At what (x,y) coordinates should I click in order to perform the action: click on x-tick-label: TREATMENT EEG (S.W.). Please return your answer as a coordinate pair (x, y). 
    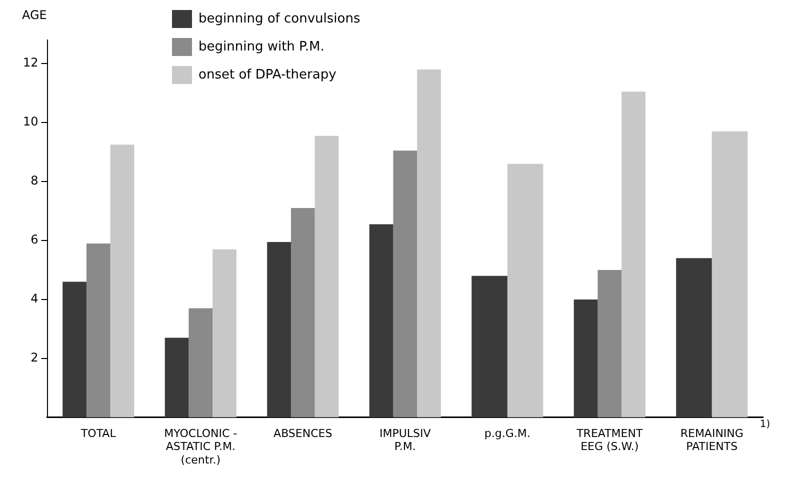
    Looking at the image, I should click on (609, 440).